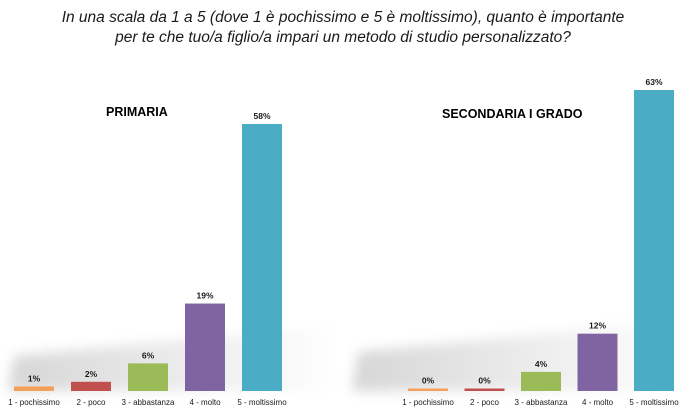  What do you see at coordinates (91, 374) in the screenshot?
I see `data-label-poco: 2%` at bounding box center [91, 374].